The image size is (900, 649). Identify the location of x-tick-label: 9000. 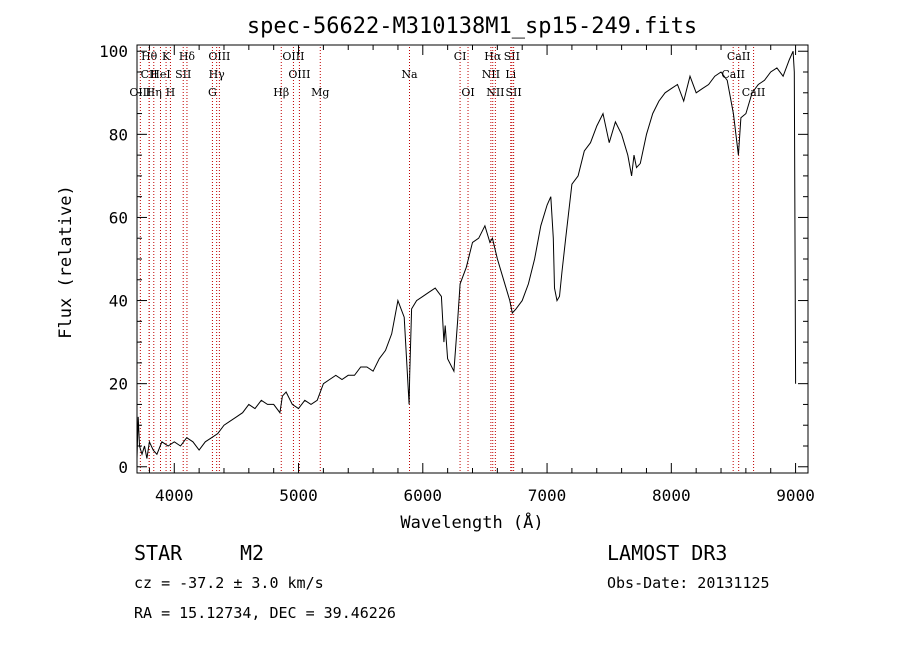
(795, 495).